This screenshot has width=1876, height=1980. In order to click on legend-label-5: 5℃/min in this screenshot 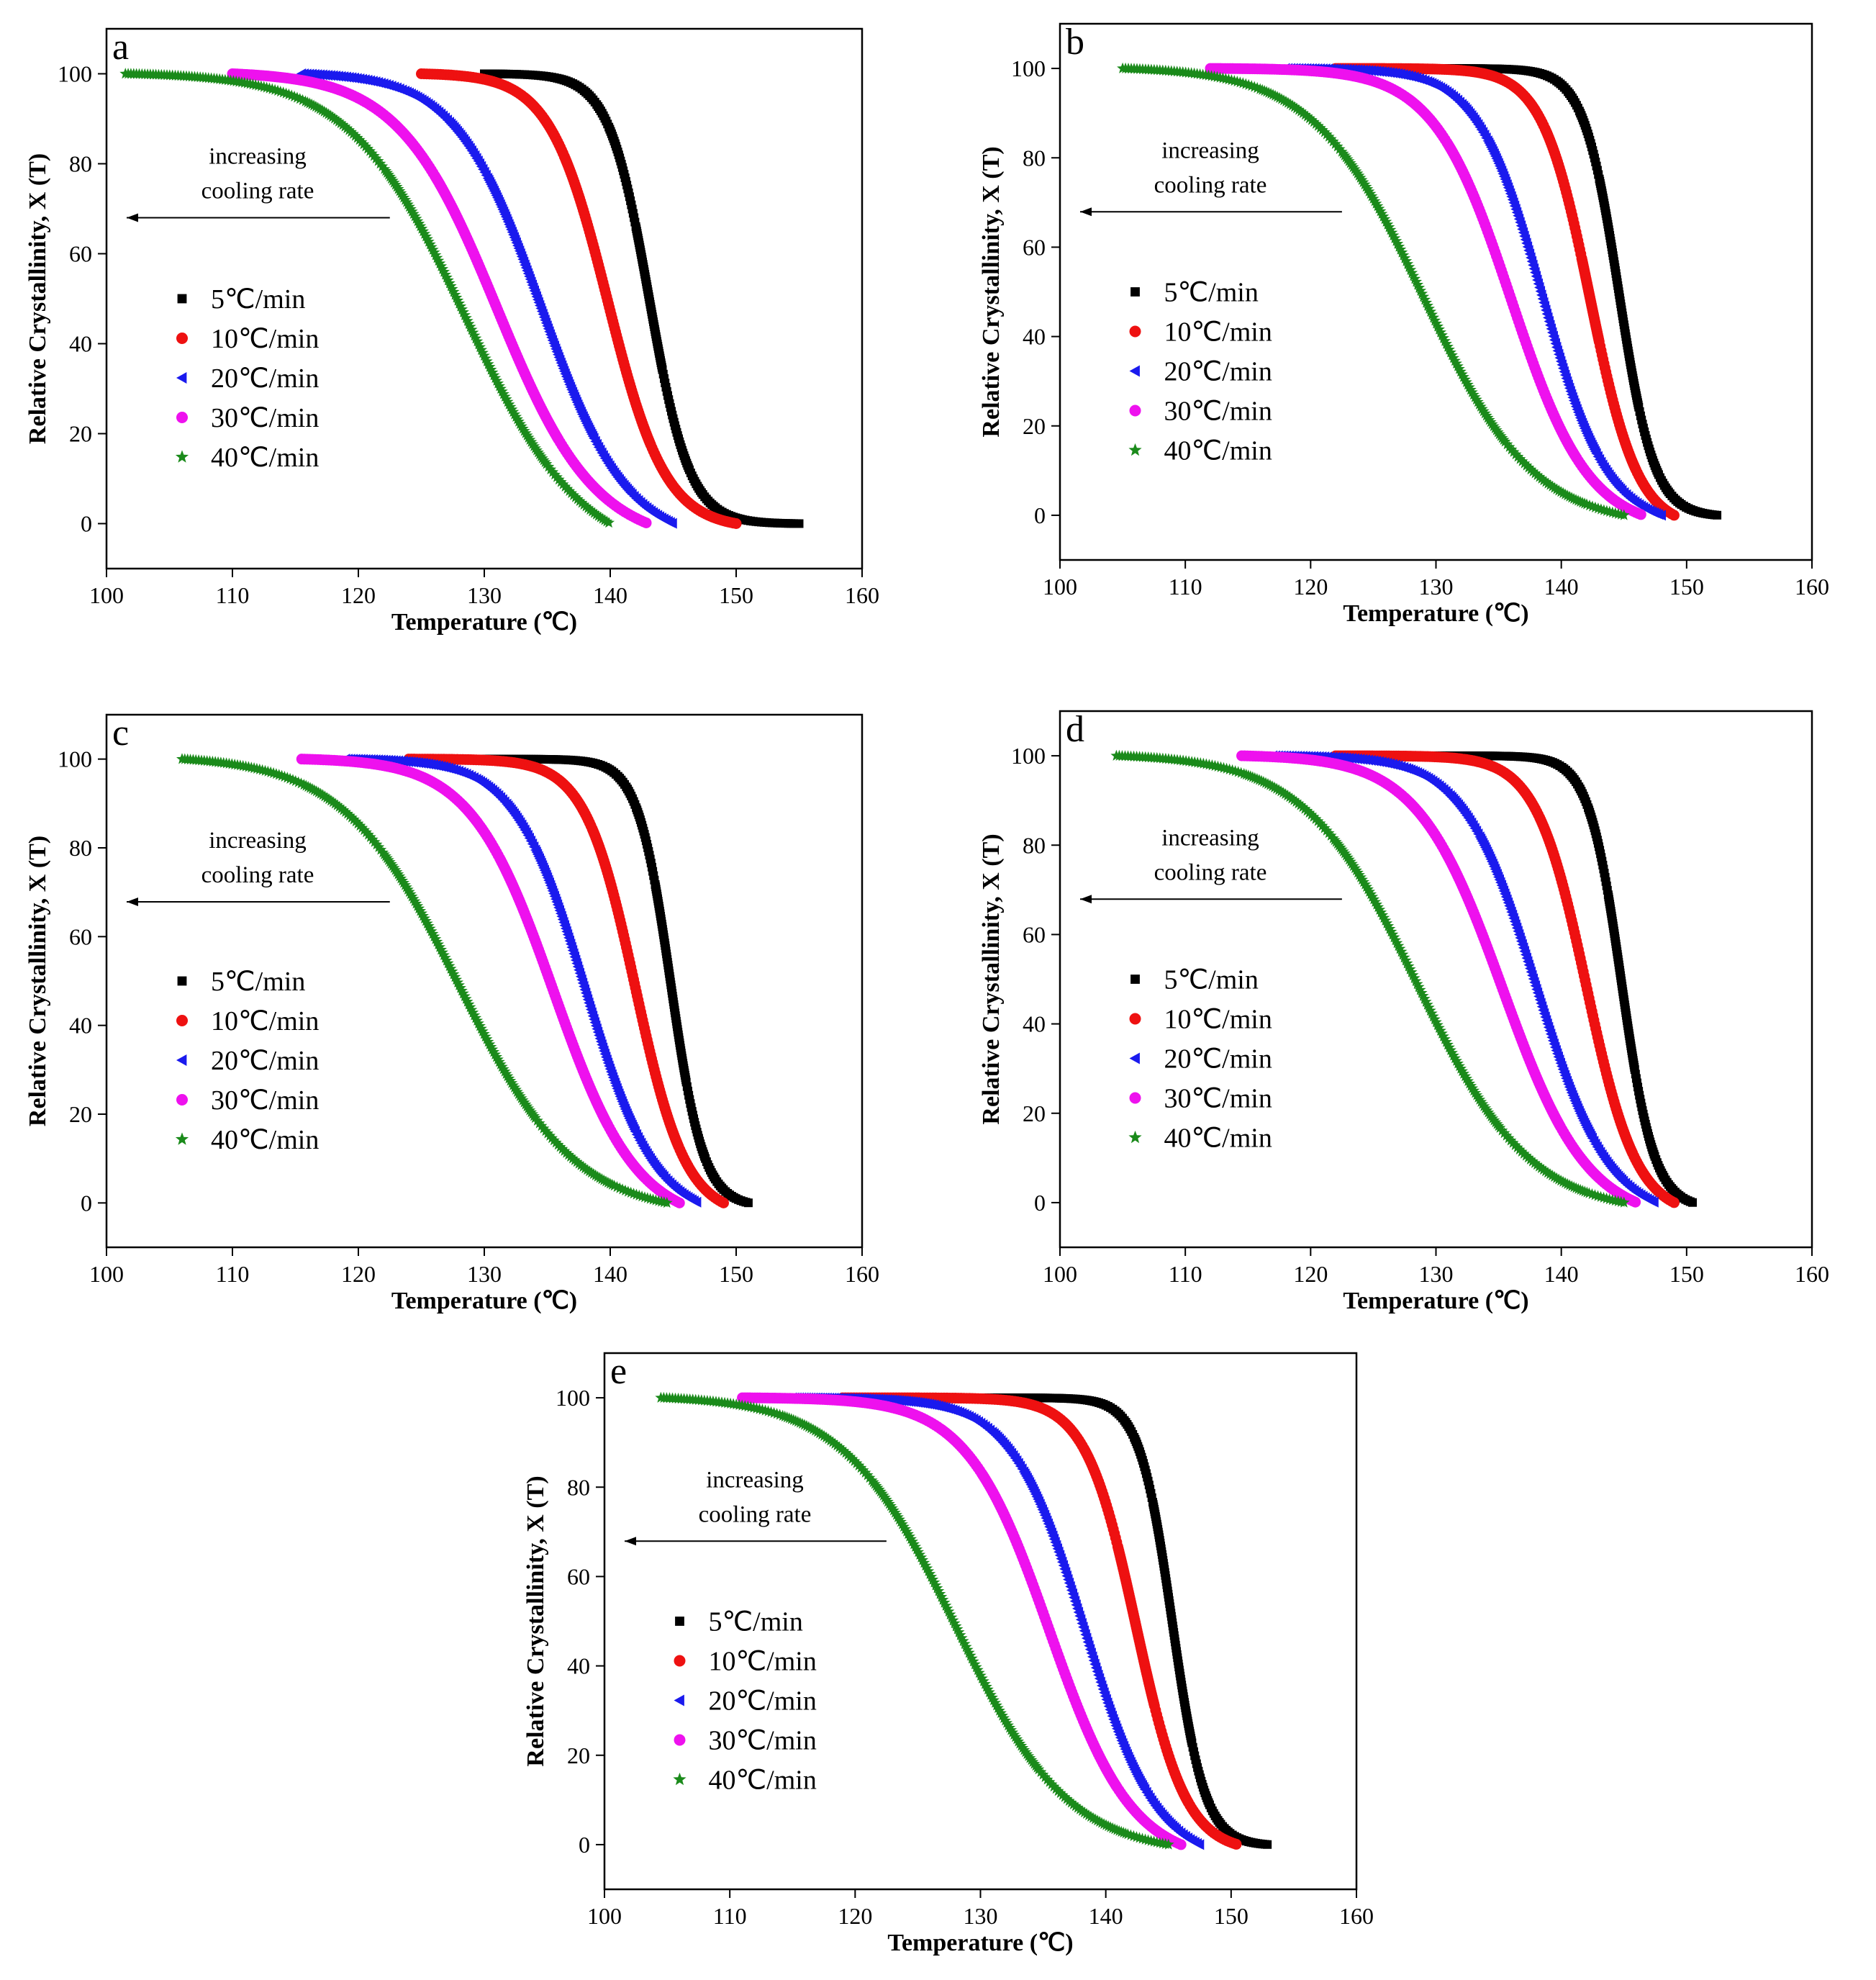, I will do `click(1211, 980)`.